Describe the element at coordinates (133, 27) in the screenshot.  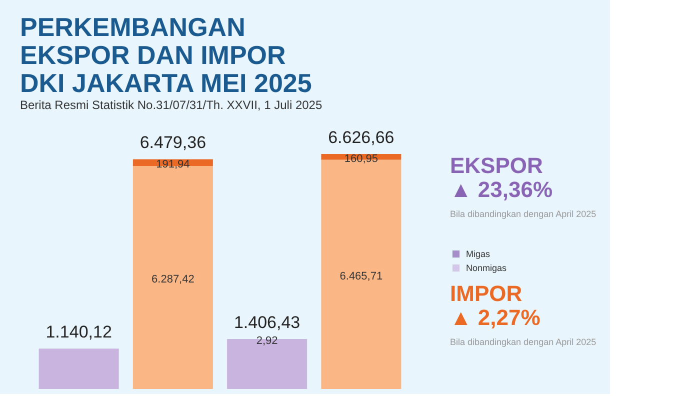
I see `text: PERKEMBANGAN` at that location.